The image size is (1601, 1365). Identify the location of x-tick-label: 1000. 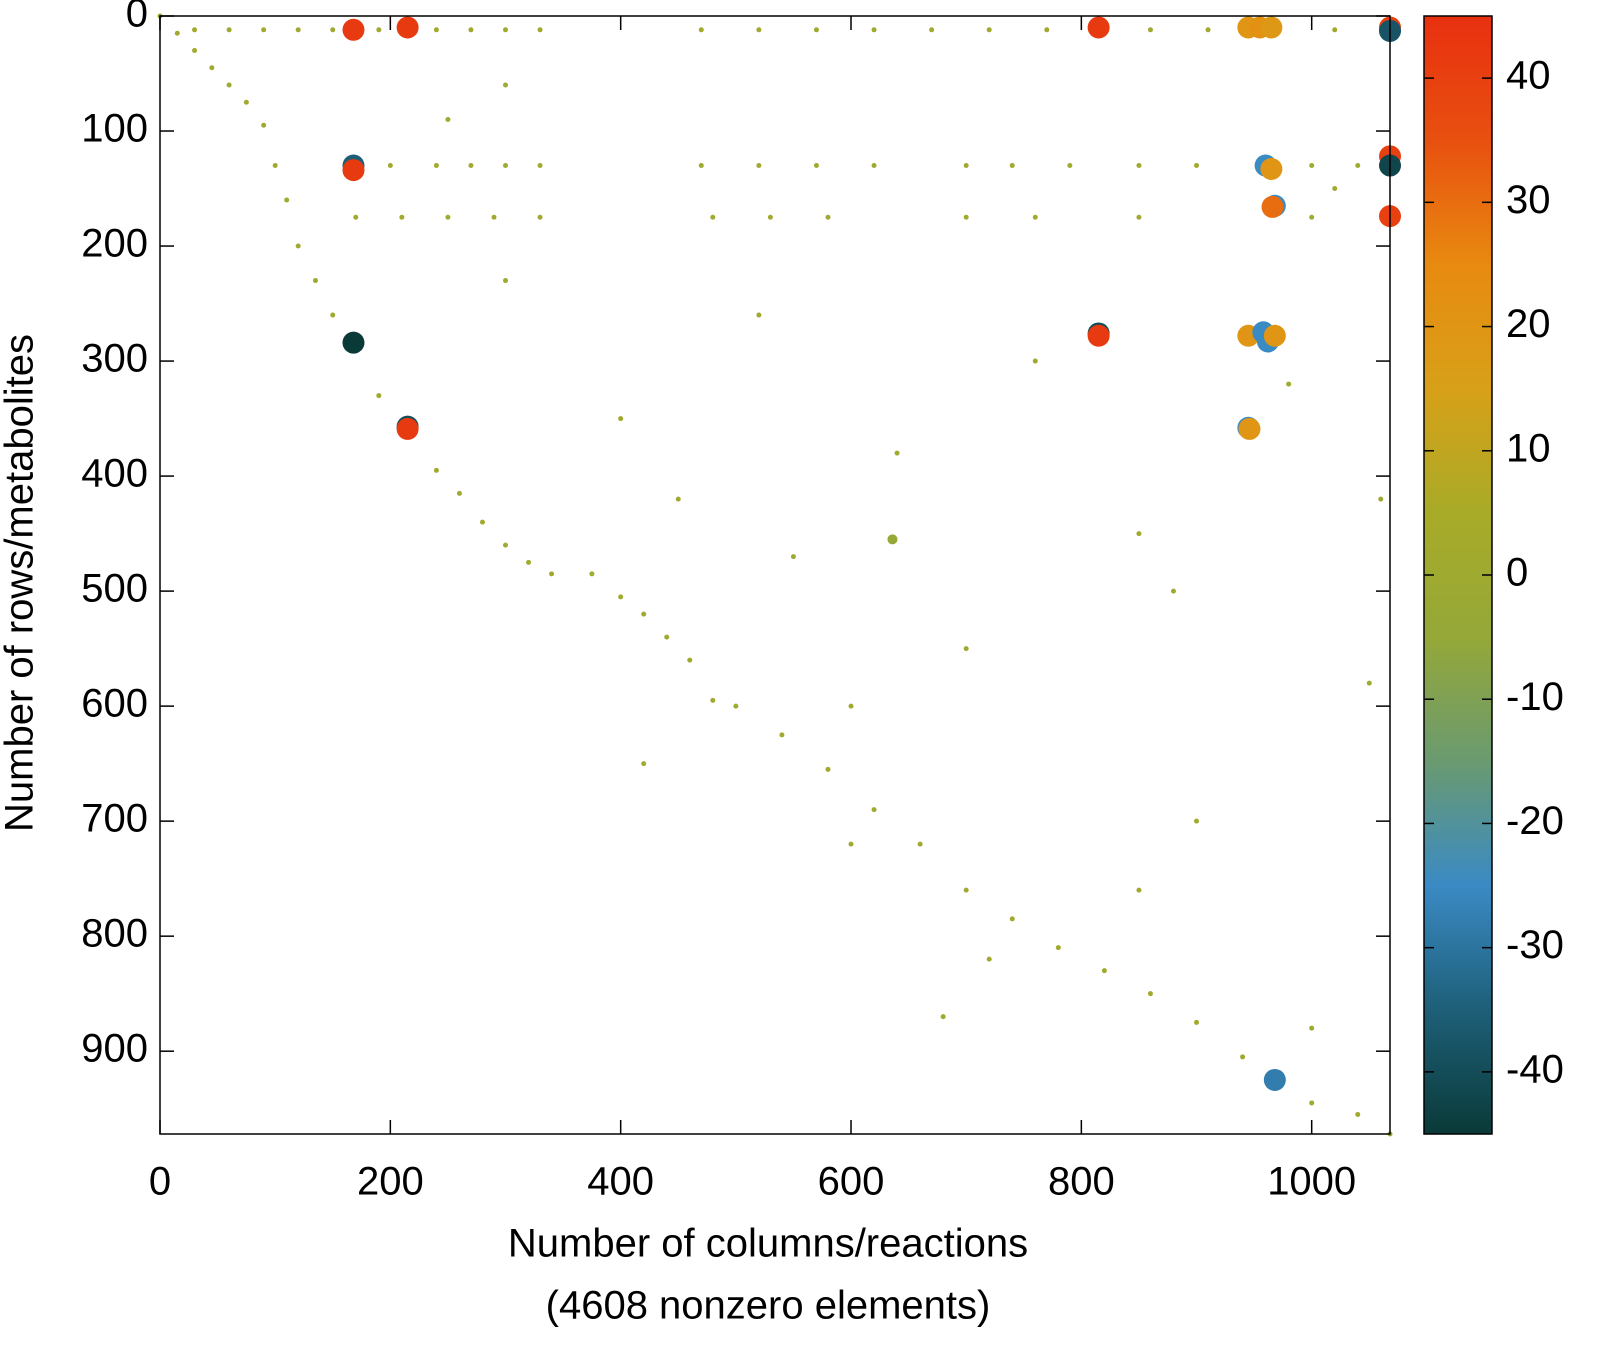
(1311, 1182).